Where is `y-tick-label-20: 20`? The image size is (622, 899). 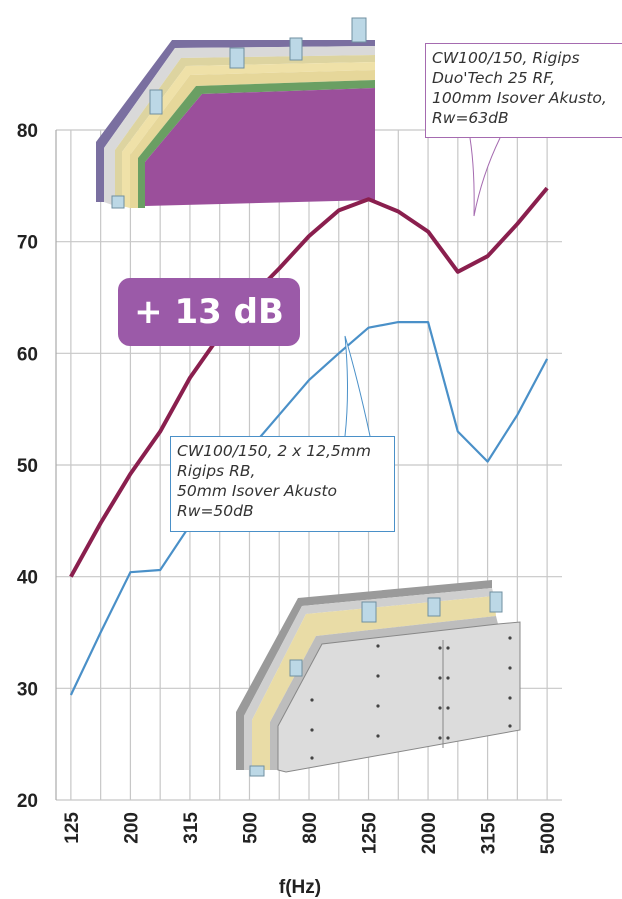 y-tick-label-20: 20 is located at coordinates (27, 801).